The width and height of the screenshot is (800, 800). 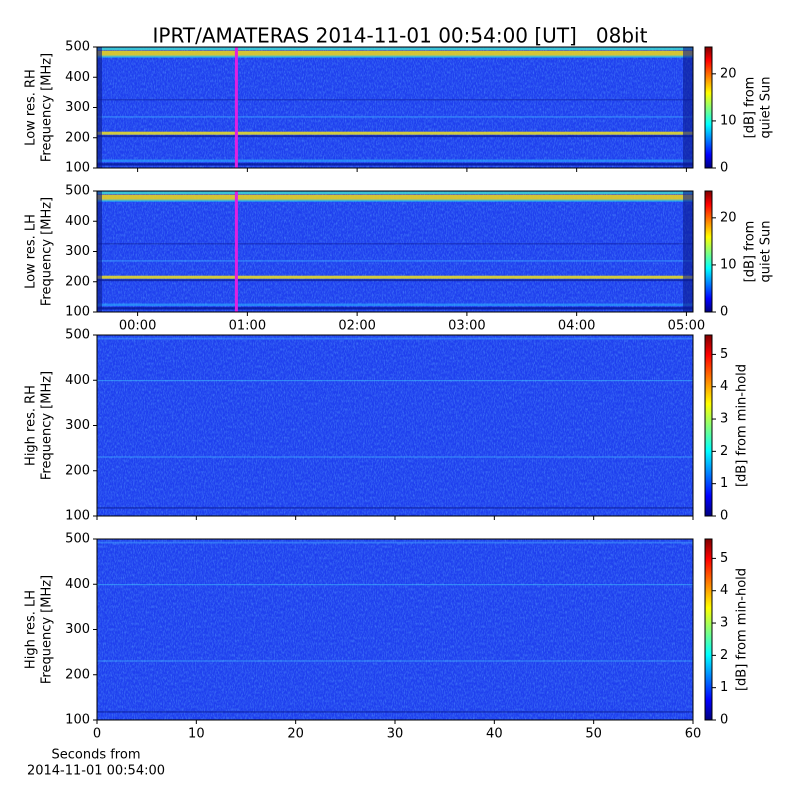 What do you see at coordinates (356, 326) in the screenshot?
I see `x-tick-label: 02:00` at bounding box center [356, 326].